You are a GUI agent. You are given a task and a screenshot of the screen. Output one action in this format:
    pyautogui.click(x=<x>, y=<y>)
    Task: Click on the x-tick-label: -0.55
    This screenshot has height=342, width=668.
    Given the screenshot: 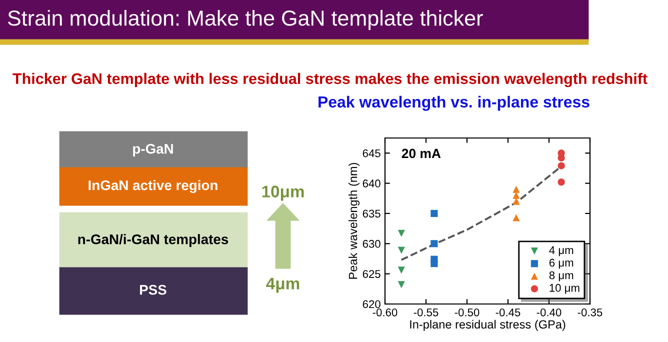 What is the action you would take?
    pyautogui.click(x=426, y=312)
    